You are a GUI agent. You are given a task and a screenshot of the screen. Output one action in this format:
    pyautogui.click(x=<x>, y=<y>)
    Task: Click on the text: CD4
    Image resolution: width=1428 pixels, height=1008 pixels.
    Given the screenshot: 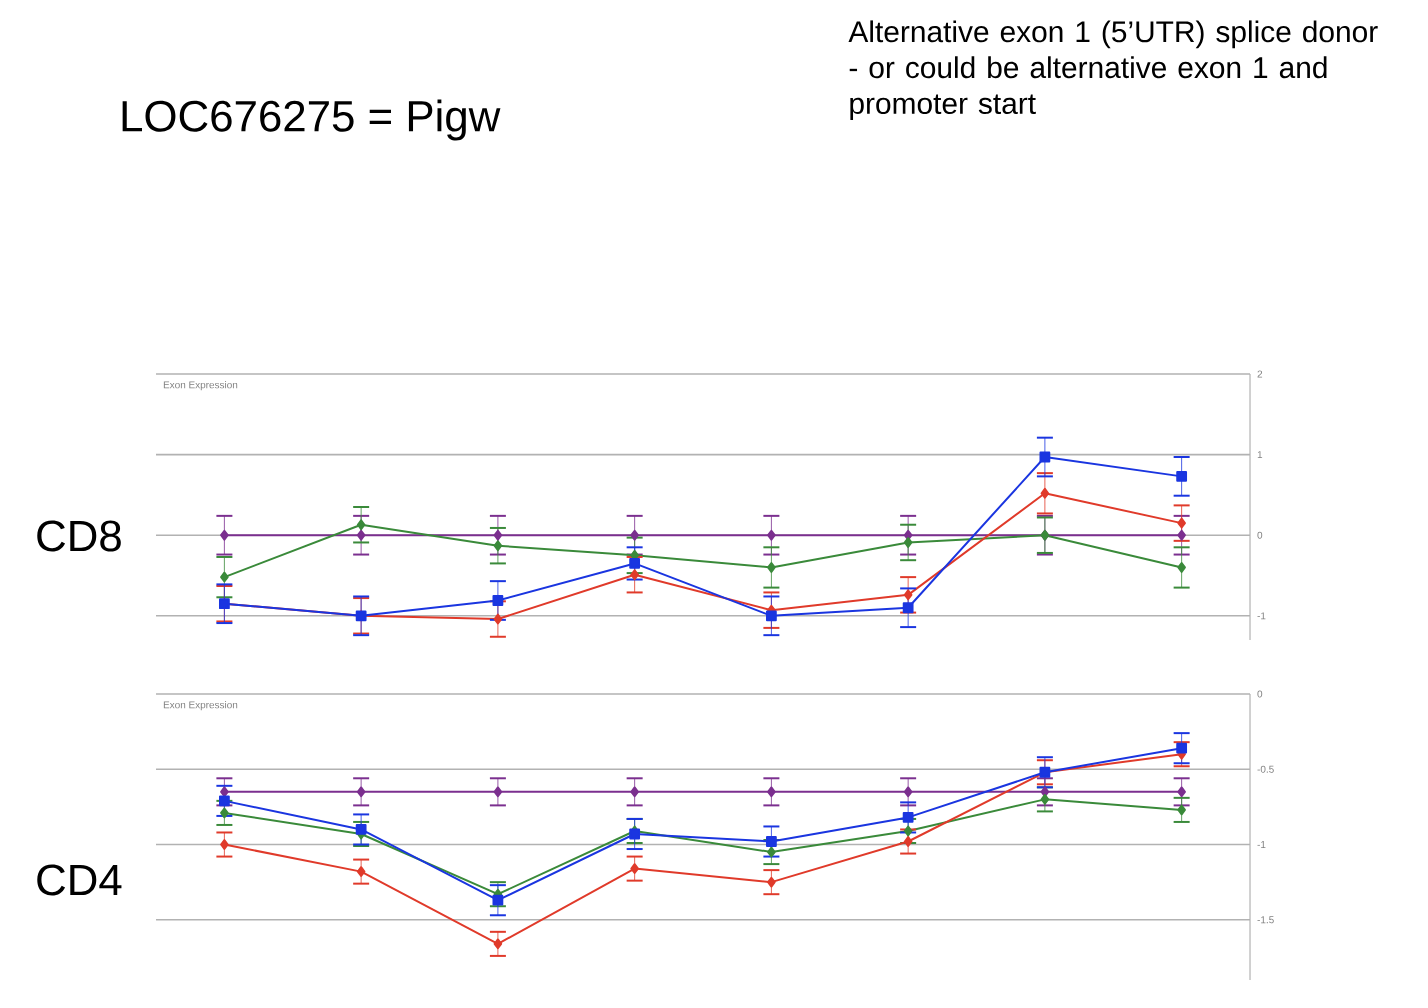 What is the action you would take?
    pyautogui.click(x=79, y=880)
    